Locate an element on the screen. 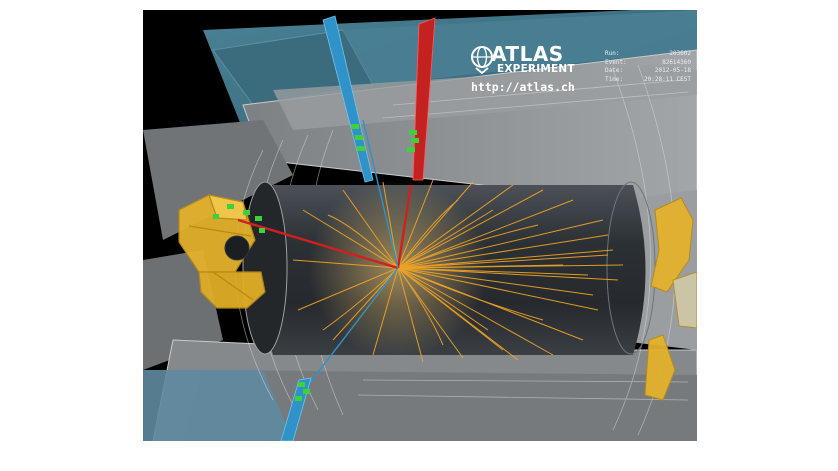 The width and height of the screenshot is (838, 471). atlas-logo-subtitle: EXPERIMENT is located at coordinates (536, 69).